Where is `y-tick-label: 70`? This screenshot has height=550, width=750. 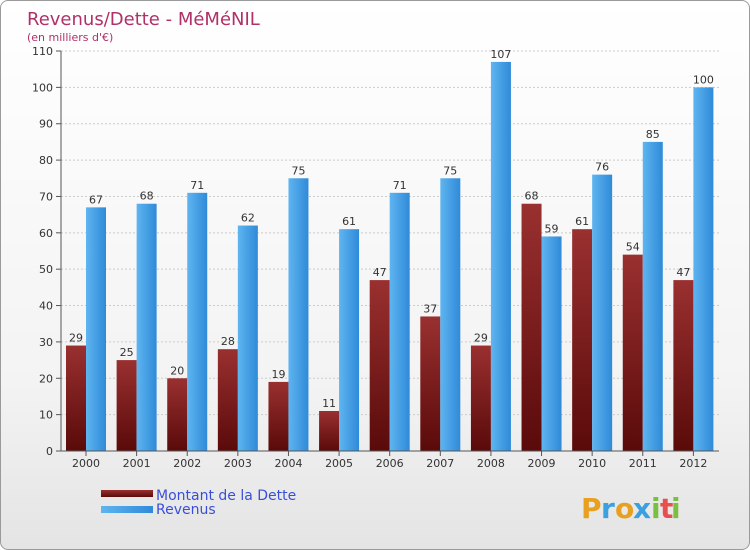
y-tick-label: 70 is located at coordinates (46, 196).